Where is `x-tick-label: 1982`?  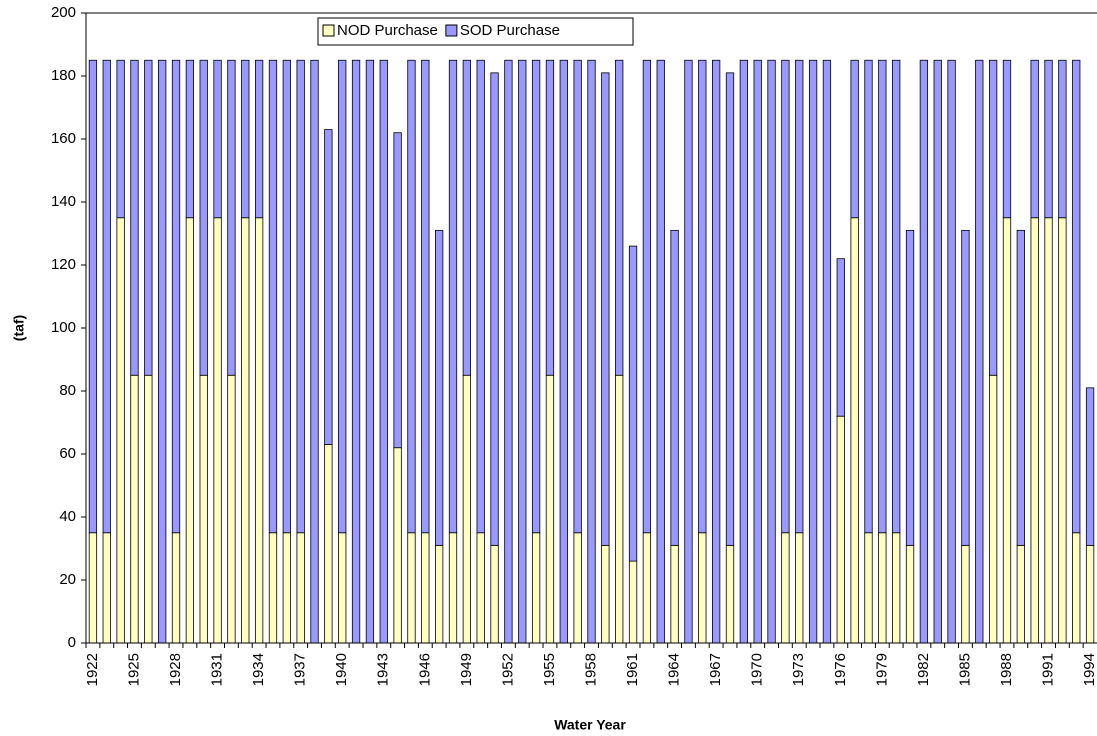 x-tick-label: 1982 is located at coordinates (923, 669).